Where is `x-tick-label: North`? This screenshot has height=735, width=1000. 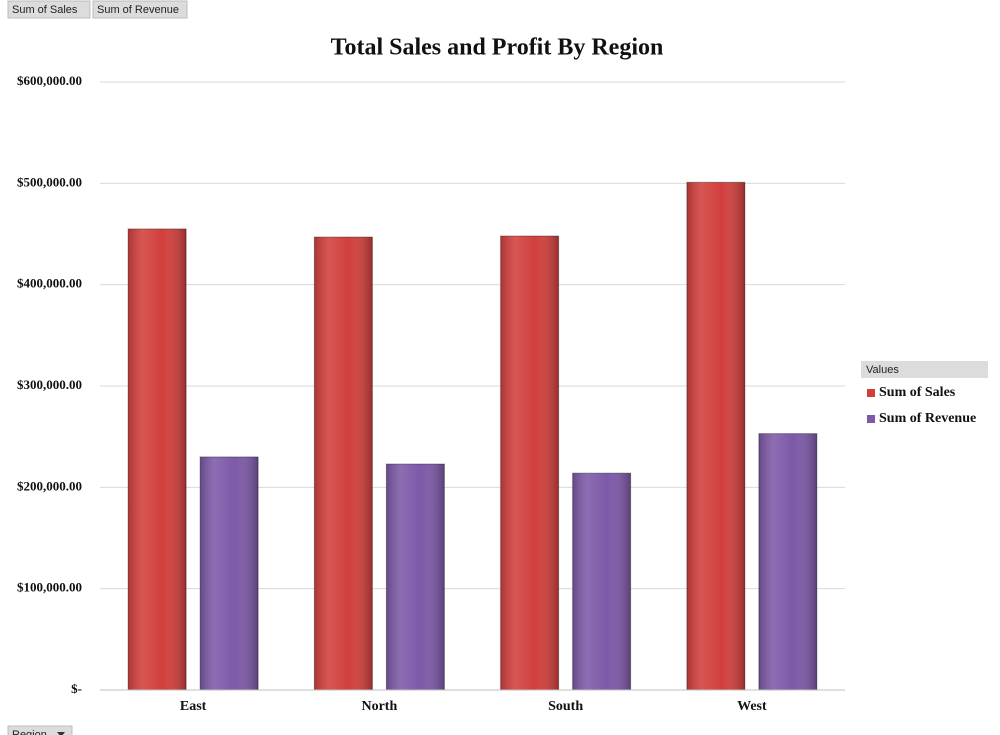 x-tick-label: North is located at coordinates (379, 706).